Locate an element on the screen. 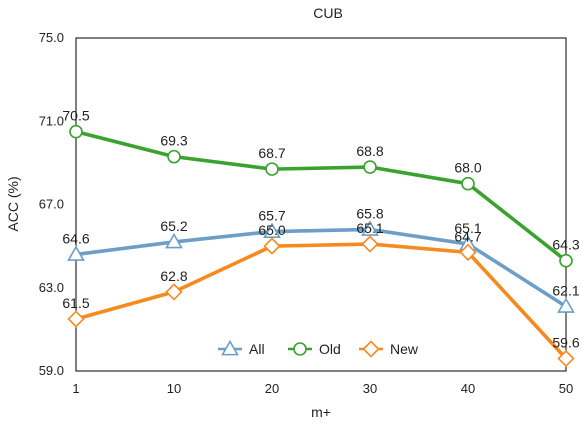 The image size is (582, 425). data-label-old: 70.5 is located at coordinates (75, 116).